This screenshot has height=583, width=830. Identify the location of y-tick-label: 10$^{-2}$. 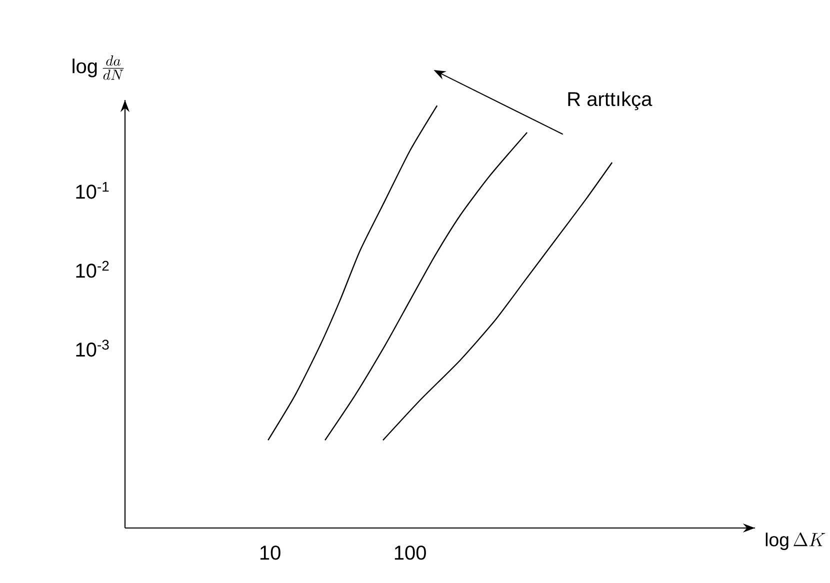
(92, 269).